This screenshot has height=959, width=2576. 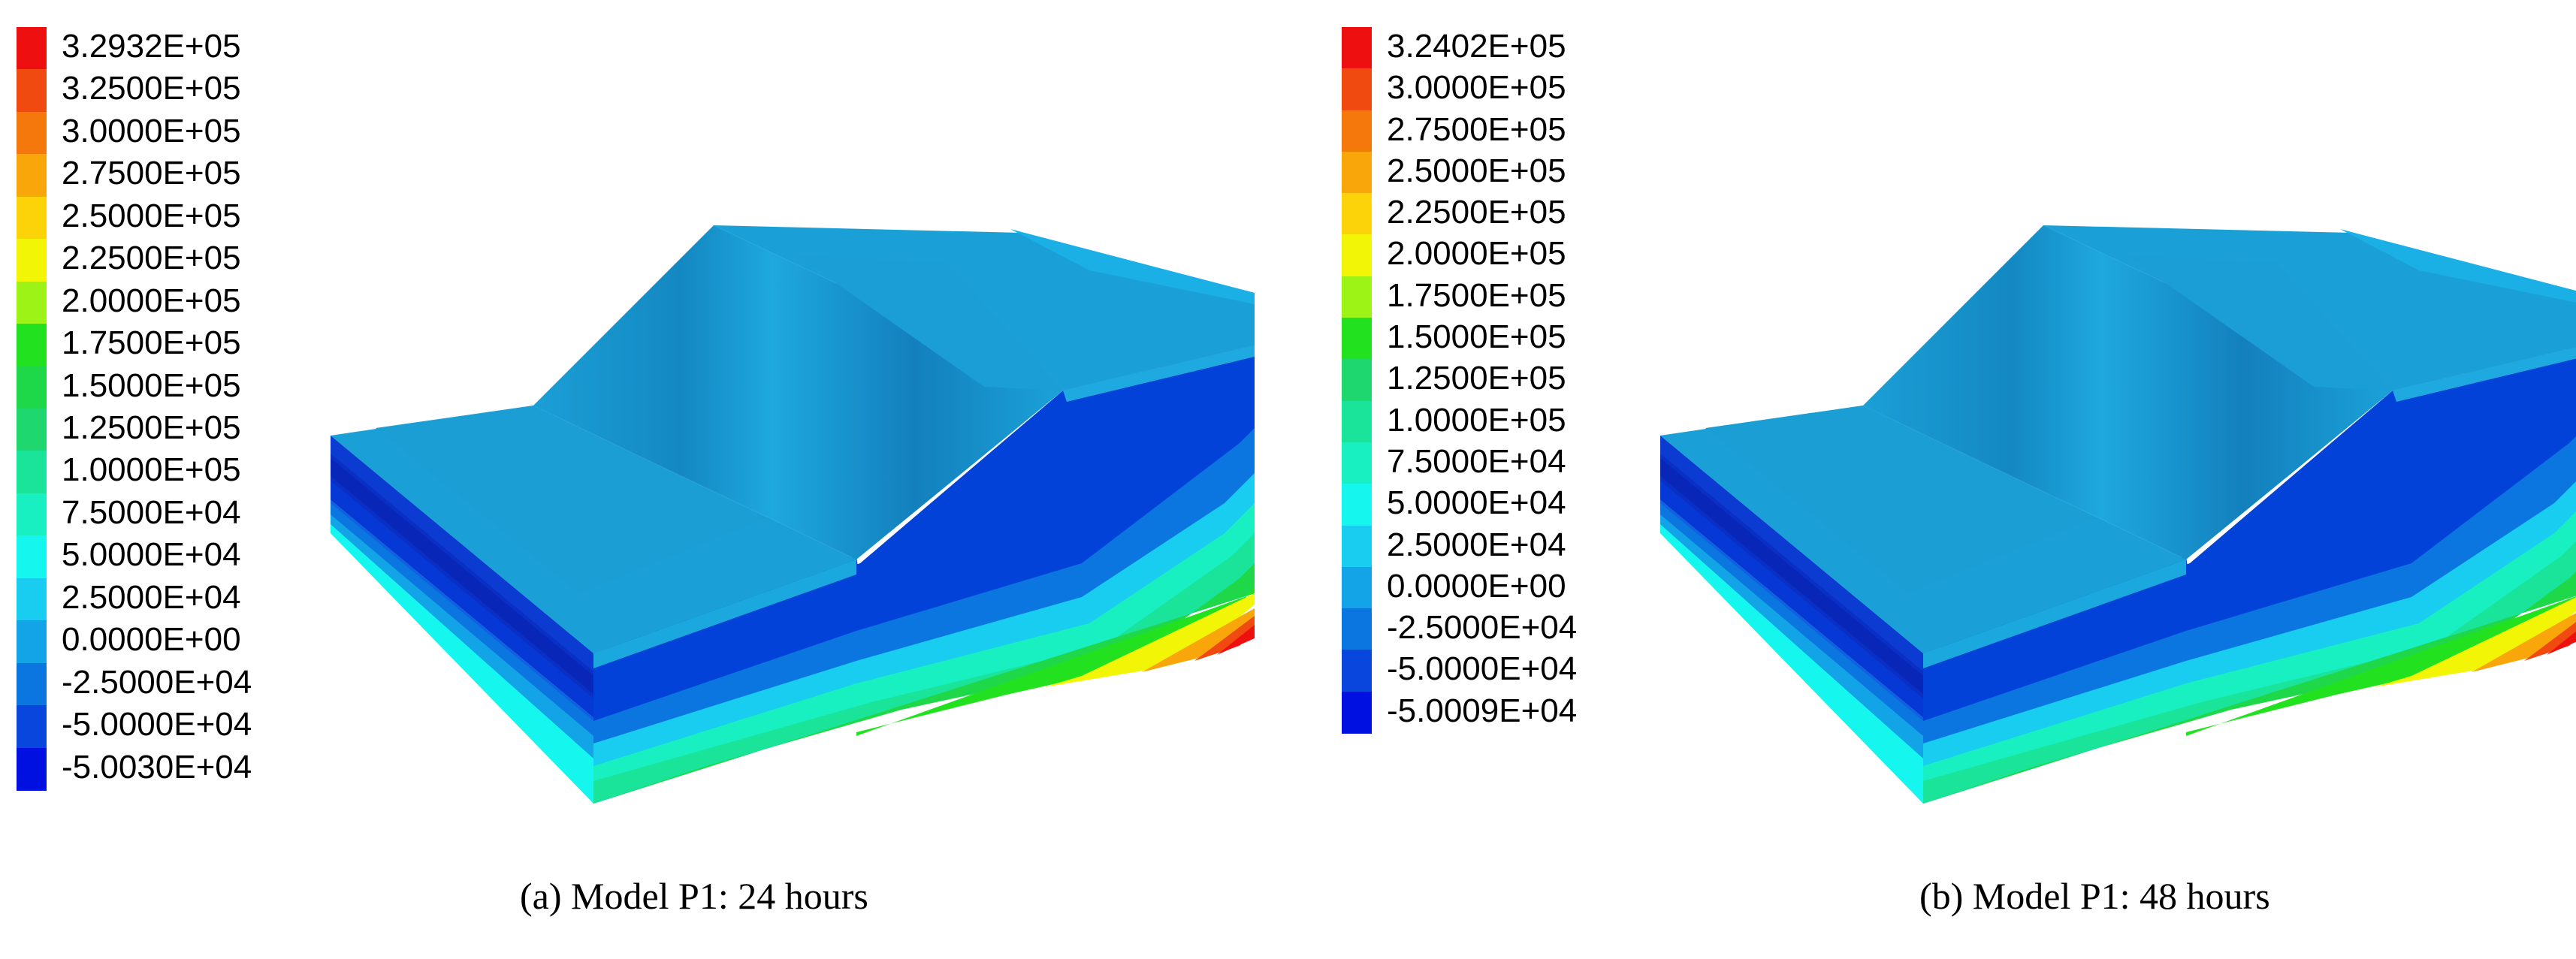 What do you see at coordinates (1476, 254) in the screenshot?
I see `legend-label: 2.0000E+05` at bounding box center [1476, 254].